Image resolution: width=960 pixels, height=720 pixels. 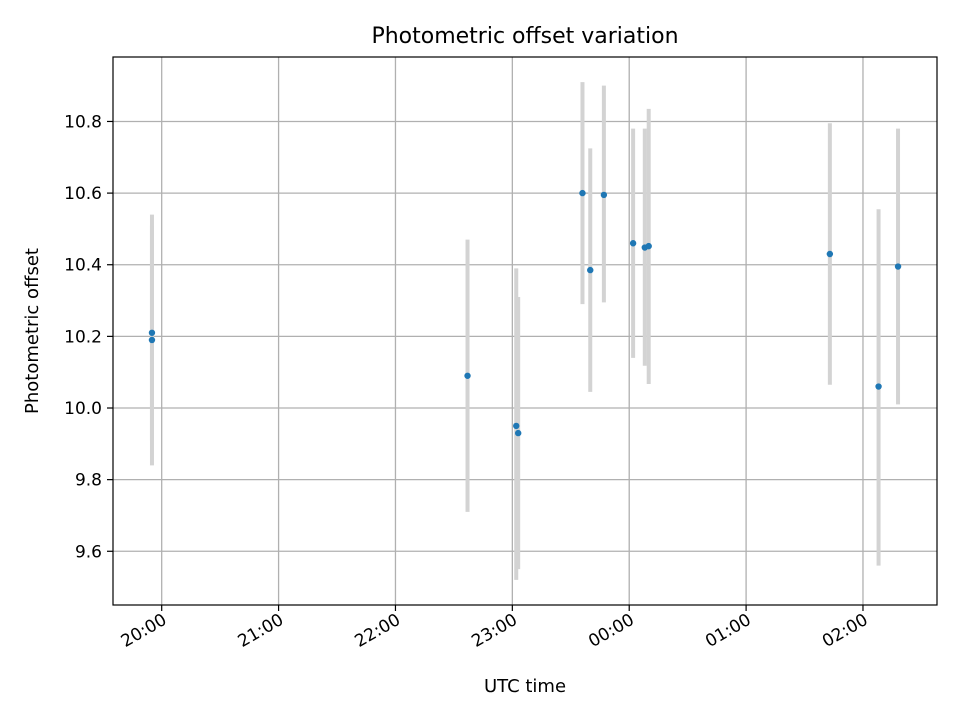 I want to click on y-tick-label: 10.2, so click(x=83, y=337).